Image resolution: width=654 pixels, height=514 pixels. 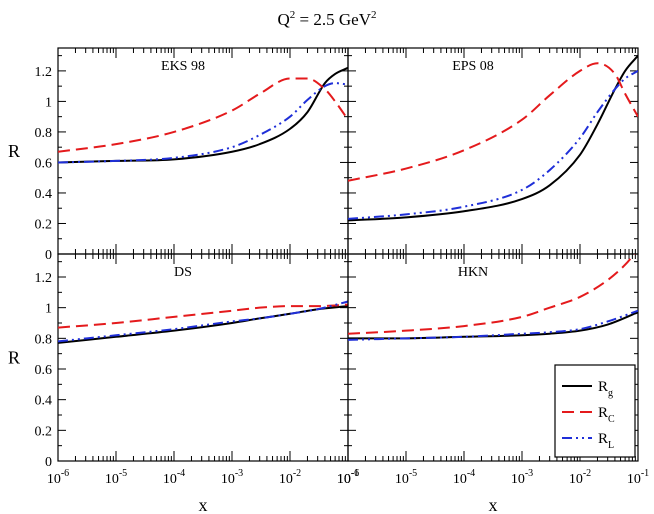 I want to click on legend: Rg RC RL, so click(x=595, y=411).